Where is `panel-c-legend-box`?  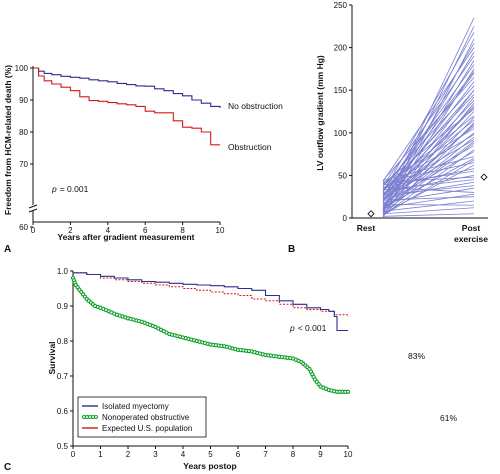
panel-c-legend-box is located at coordinates (142, 417).